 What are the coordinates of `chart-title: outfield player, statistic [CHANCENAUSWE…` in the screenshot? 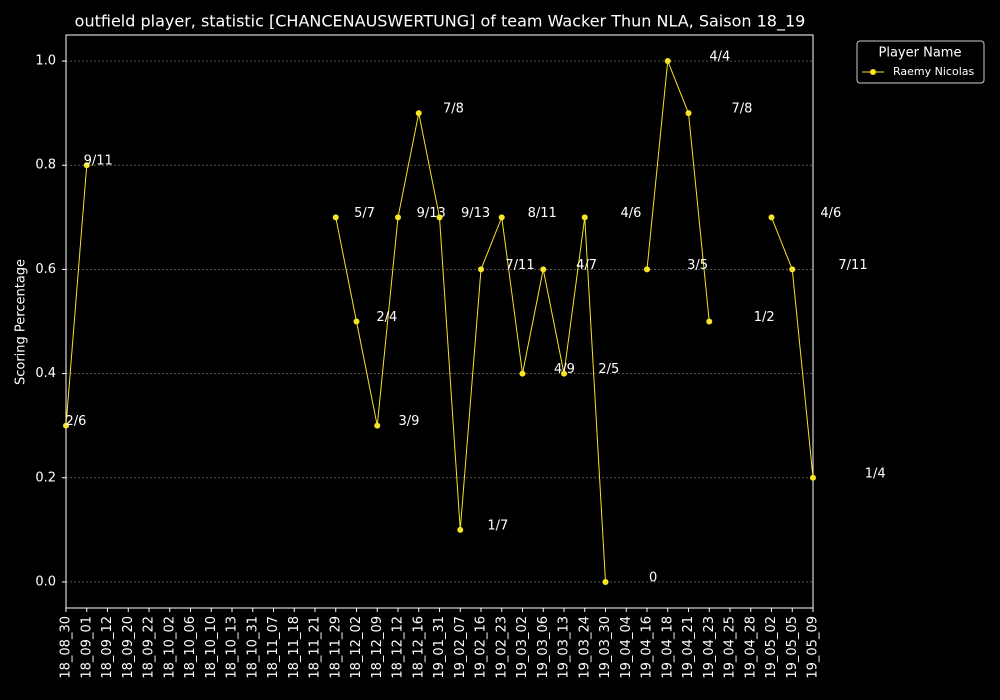 It's located at (440, 22).